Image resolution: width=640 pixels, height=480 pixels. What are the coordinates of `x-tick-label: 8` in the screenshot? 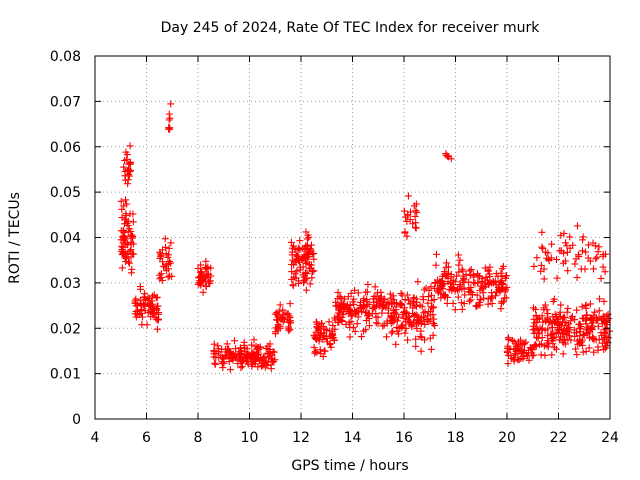 It's located at (198, 438).